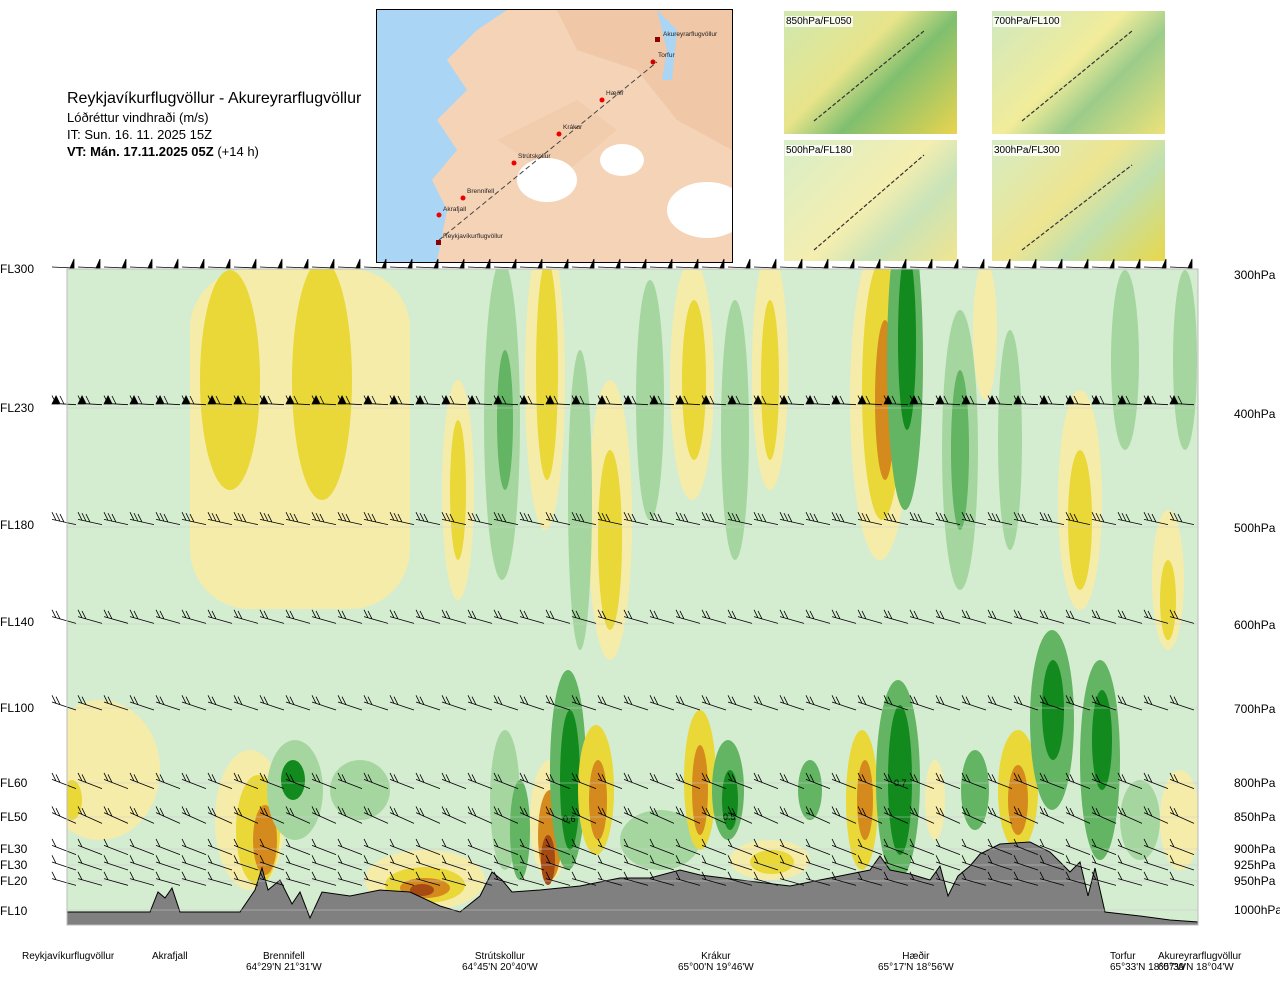  What do you see at coordinates (1148, 967) in the screenshot?
I see `location-coord: 65°33'N 18°07'W` at bounding box center [1148, 967].